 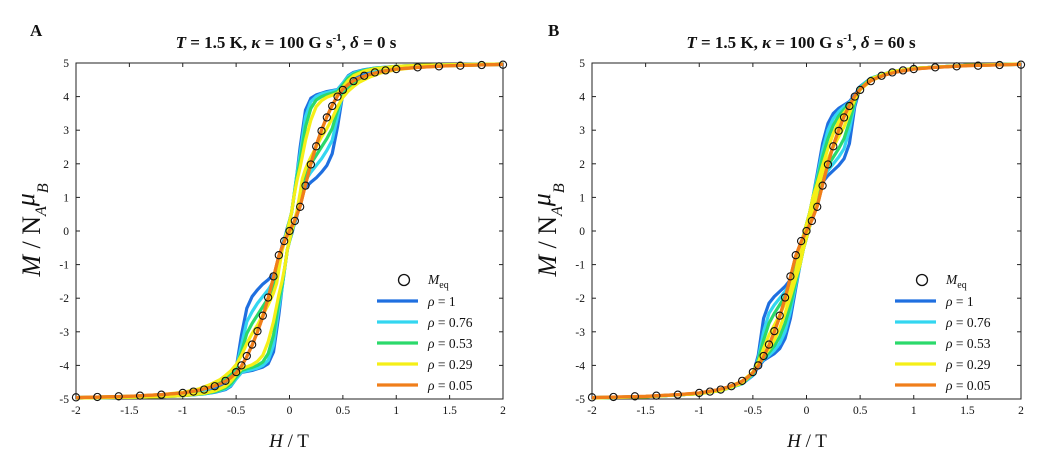 What do you see at coordinates (967, 411) in the screenshot?
I see `x-tick-label: 1.5` at bounding box center [967, 411].